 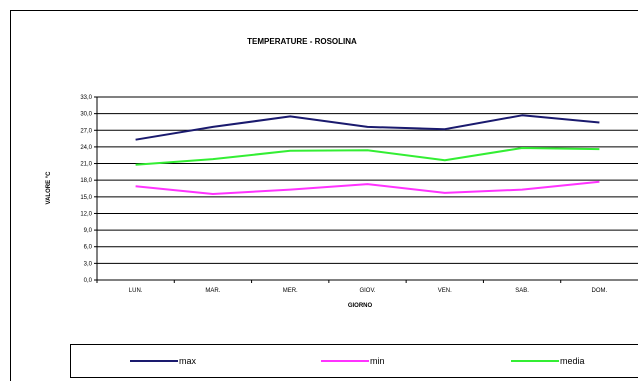 I want to click on legend-label-min: min, so click(x=377, y=361).